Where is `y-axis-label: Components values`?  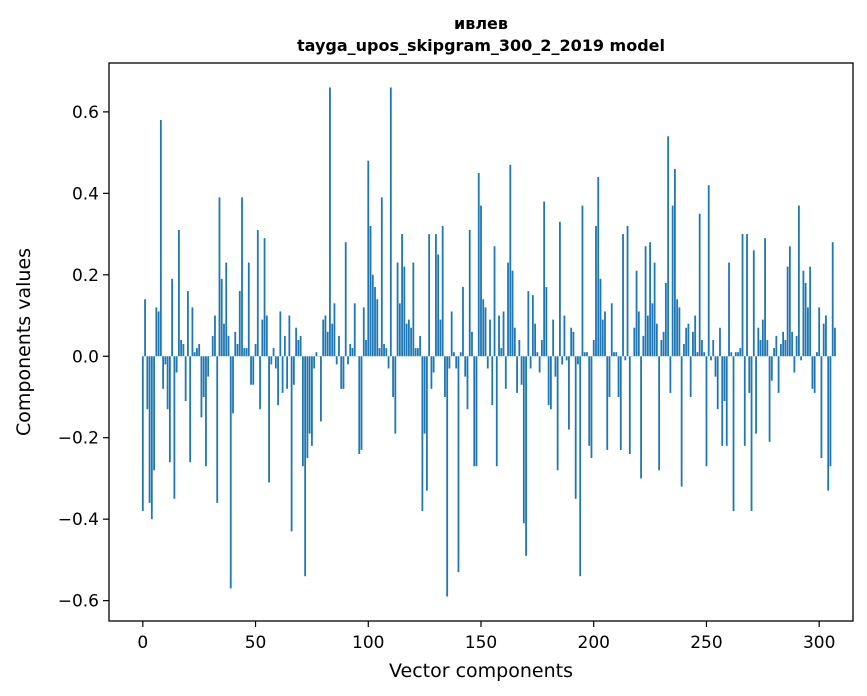
y-axis-label: Components values is located at coordinates (24, 342).